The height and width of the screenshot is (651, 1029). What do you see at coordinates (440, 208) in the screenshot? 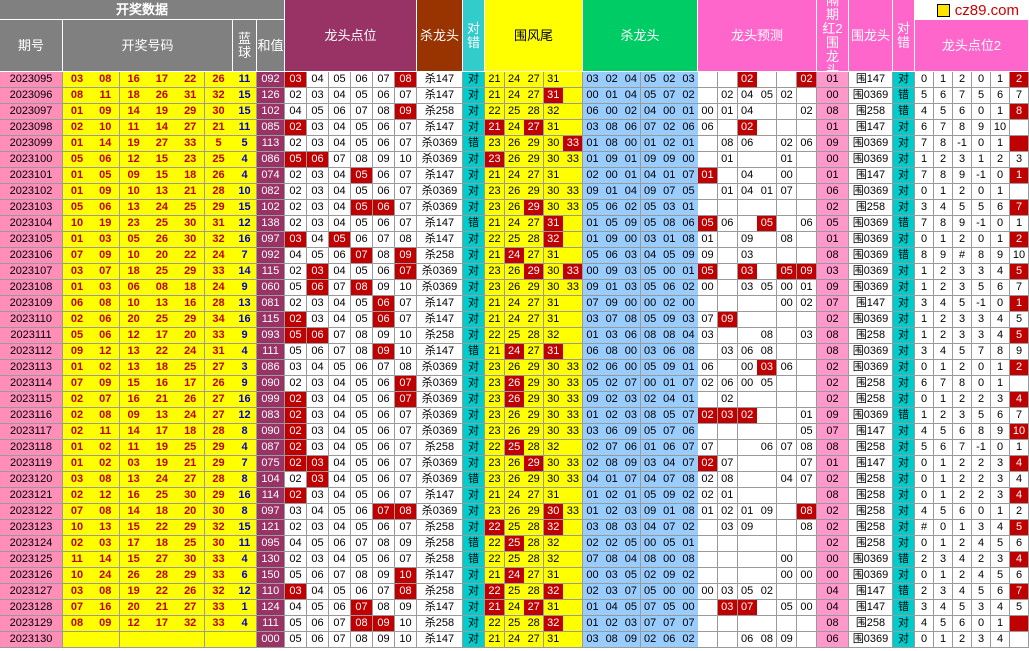
I see `kill1-cell: 杀0369` at bounding box center [440, 208].